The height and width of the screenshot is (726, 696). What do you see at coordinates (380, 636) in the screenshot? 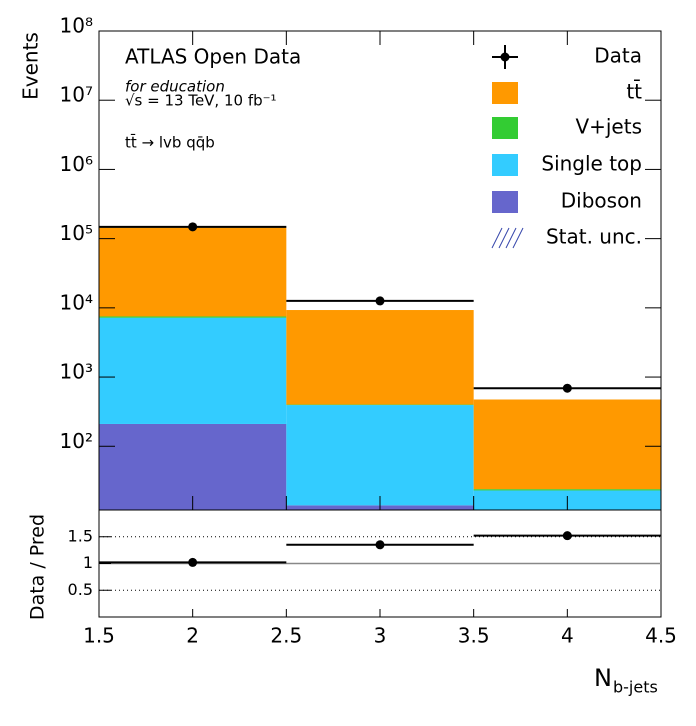
I see `x-tick-label: 3` at bounding box center [380, 636].